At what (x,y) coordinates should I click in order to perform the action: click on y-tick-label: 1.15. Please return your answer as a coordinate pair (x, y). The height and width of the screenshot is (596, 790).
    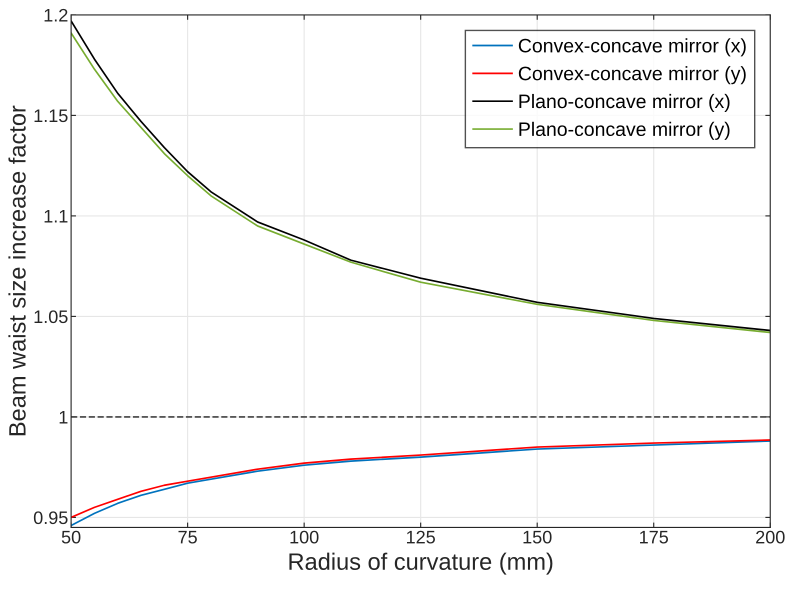
    Looking at the image, I should click on (51, 116).